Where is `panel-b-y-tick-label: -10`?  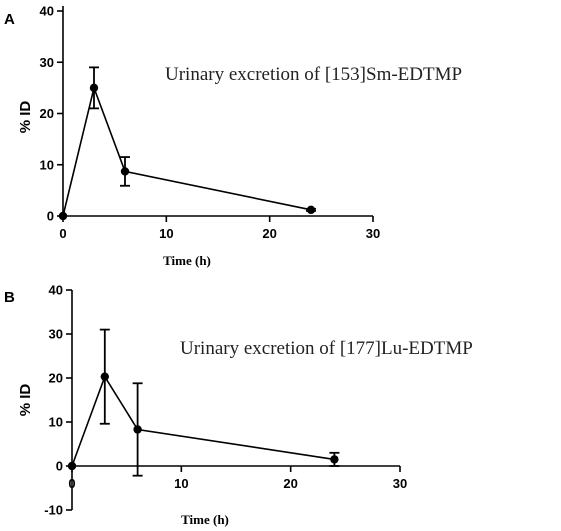
panel-b-y-tick-label: -10 is located at coordinates (53, 510).